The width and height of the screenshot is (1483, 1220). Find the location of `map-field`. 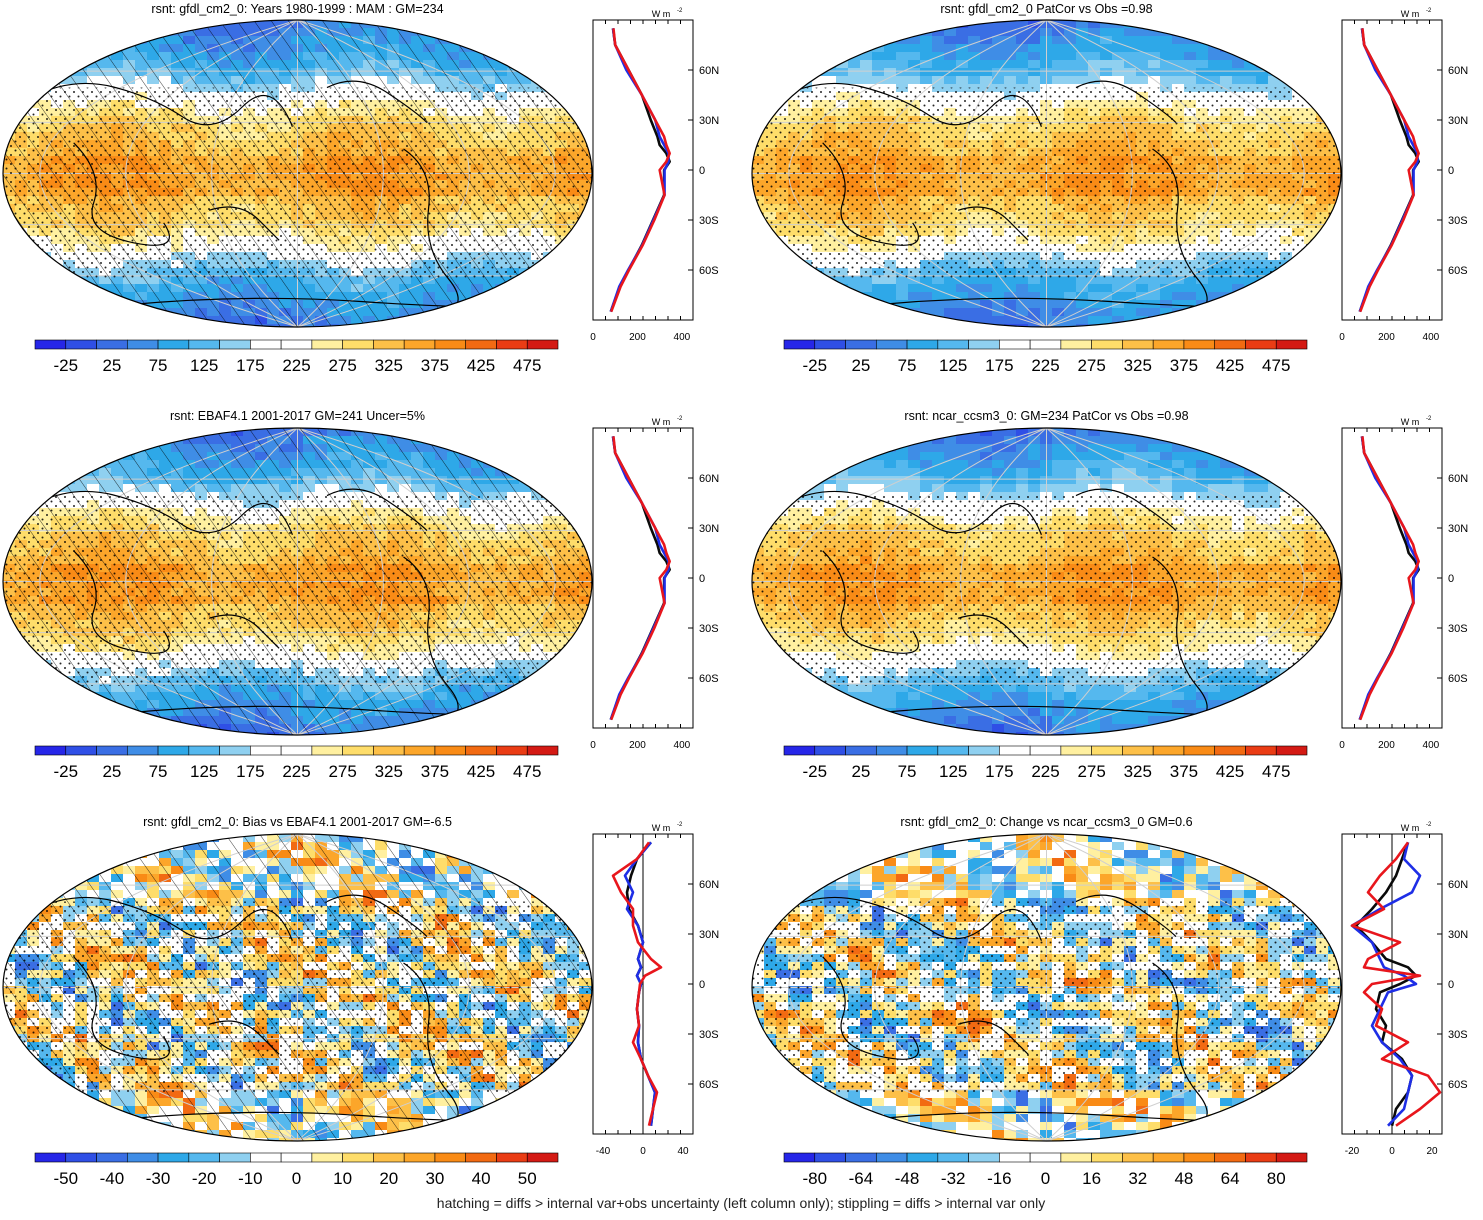

map-field is located at coordinates (1052, 176).